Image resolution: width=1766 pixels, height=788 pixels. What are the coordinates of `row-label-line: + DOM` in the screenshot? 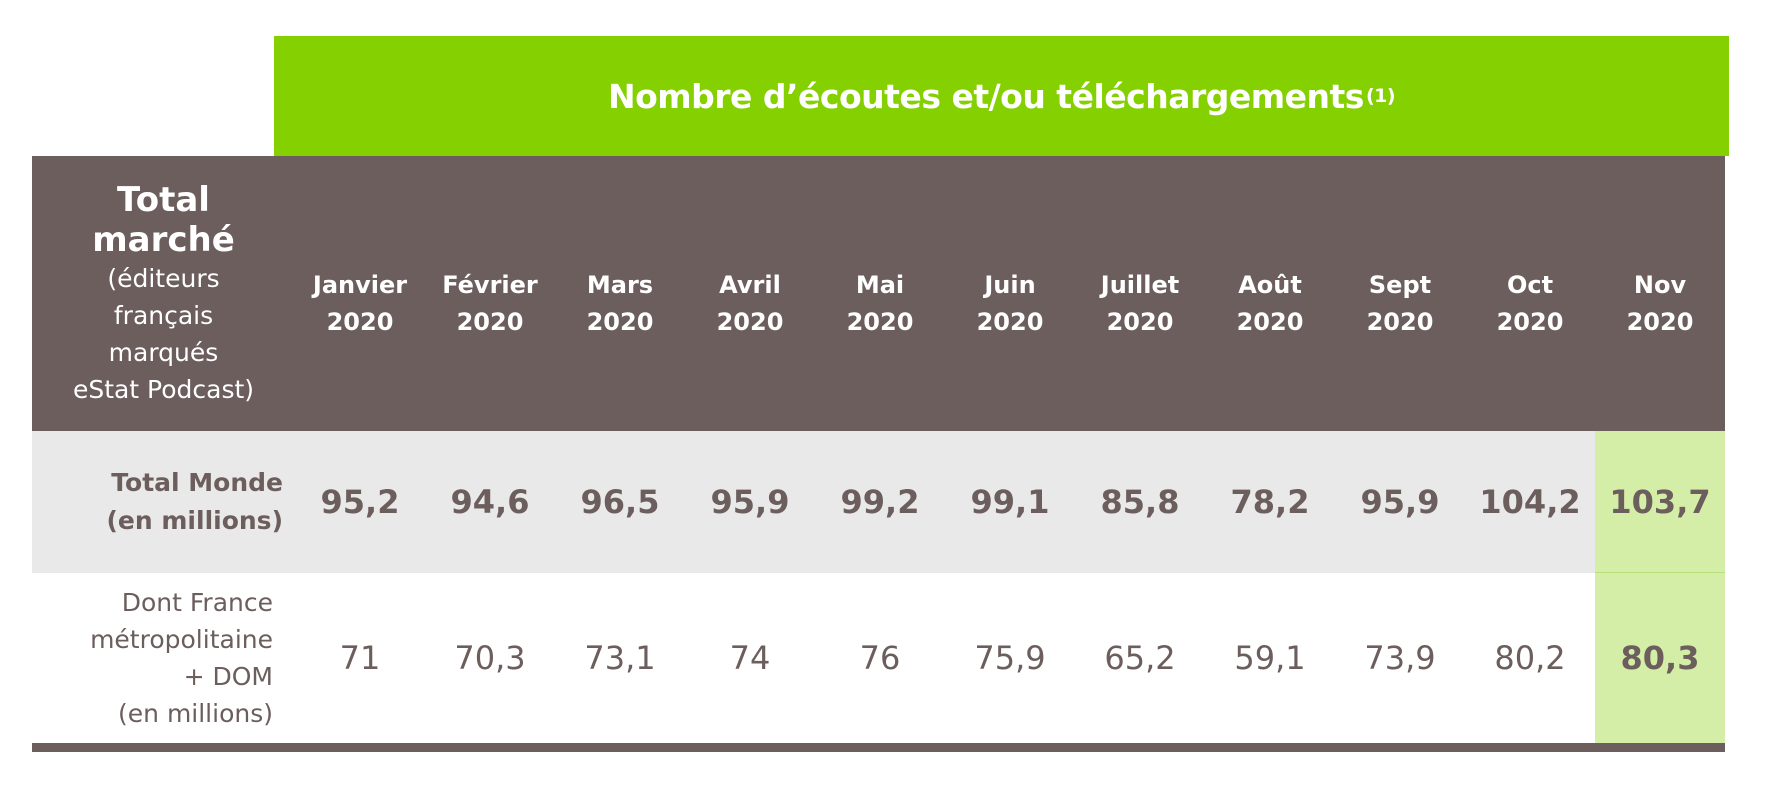 It's located at (228, 676).